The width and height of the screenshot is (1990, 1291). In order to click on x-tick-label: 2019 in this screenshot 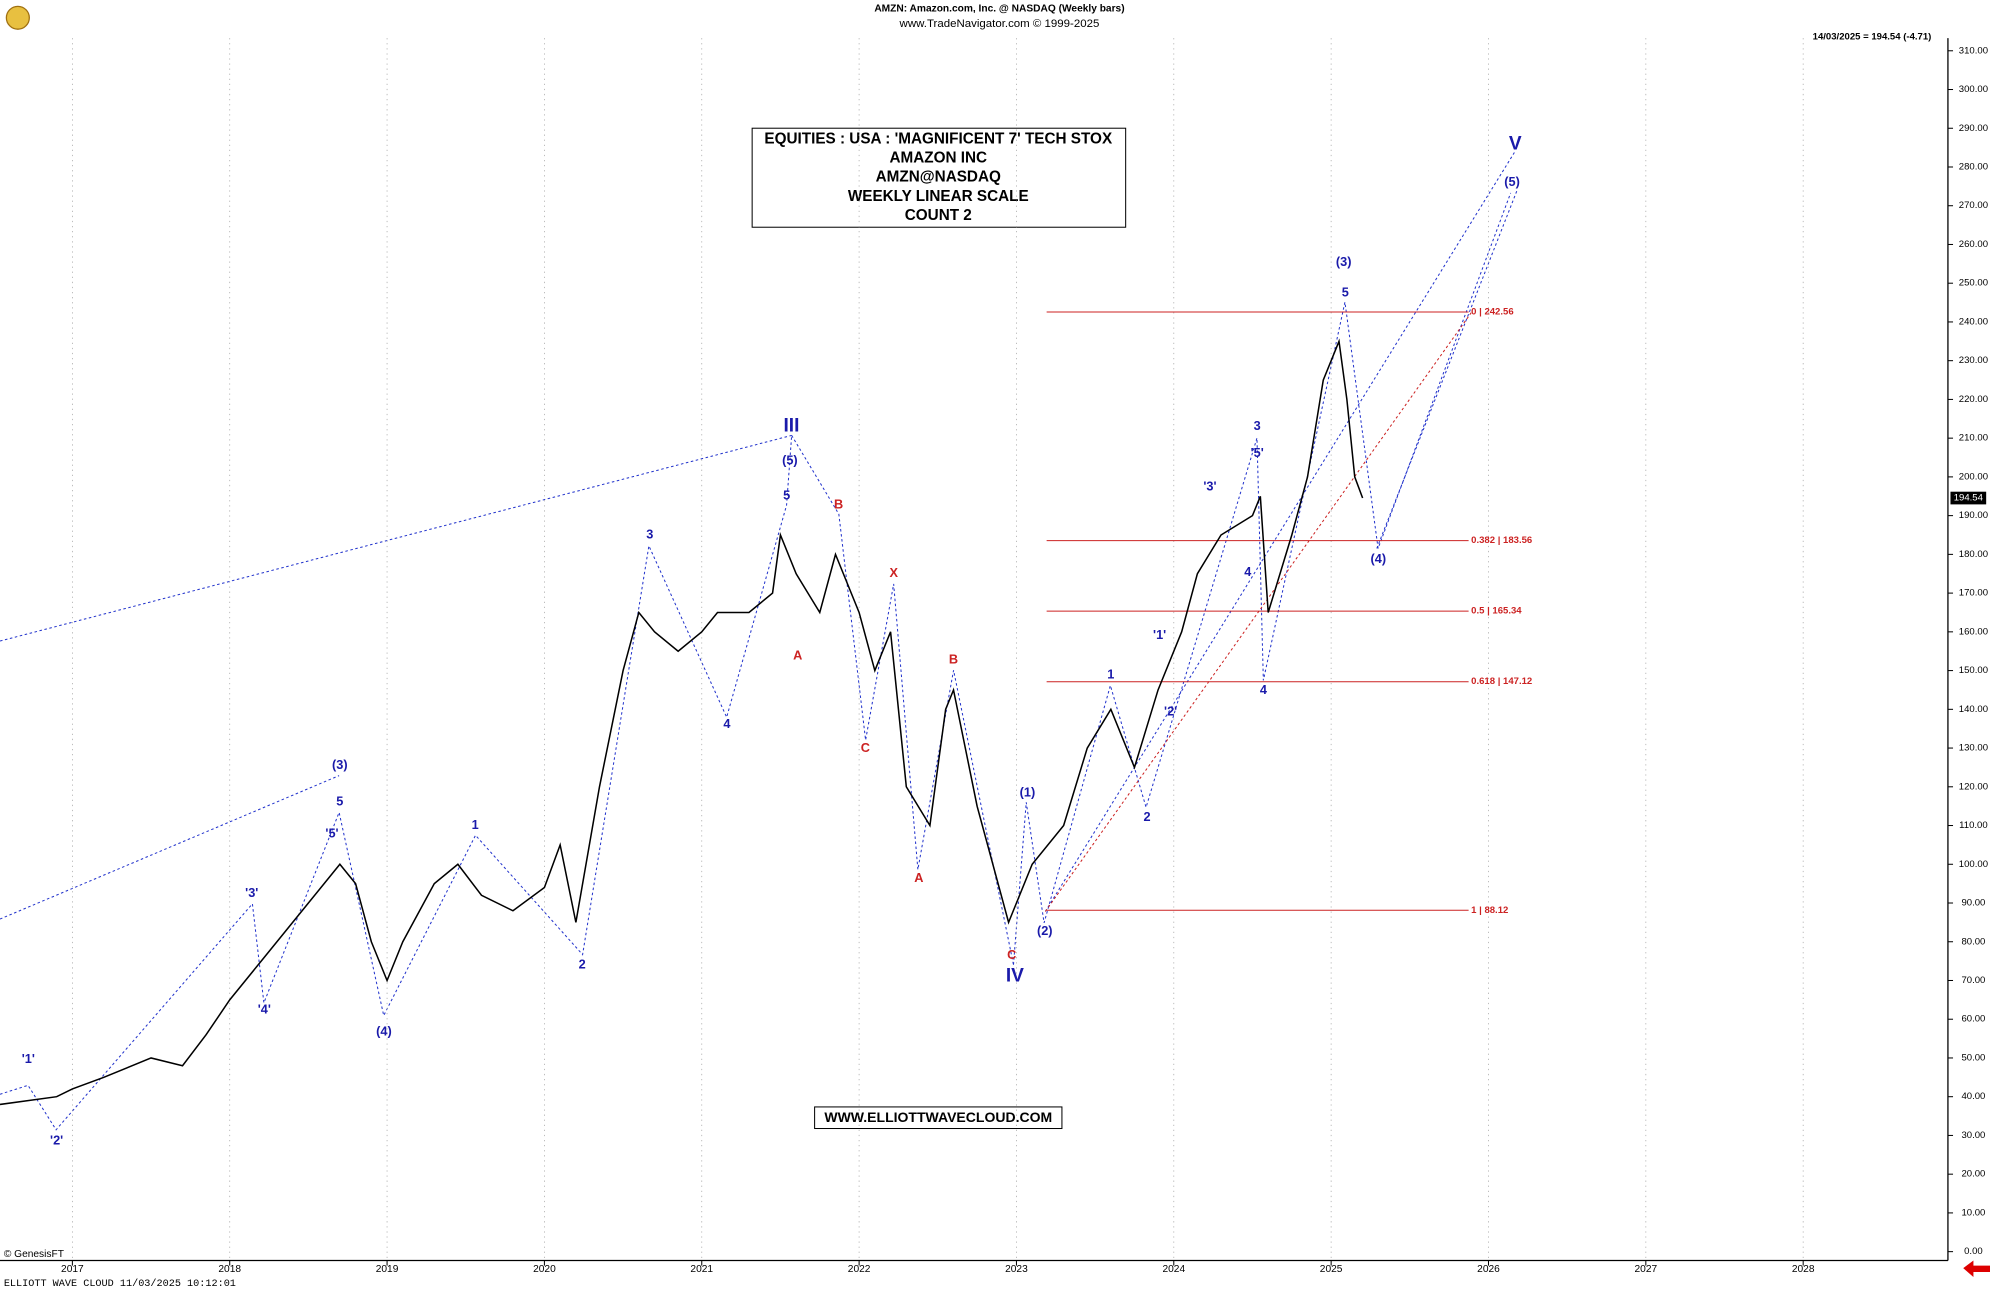, I will do `click(387, 1269)`.